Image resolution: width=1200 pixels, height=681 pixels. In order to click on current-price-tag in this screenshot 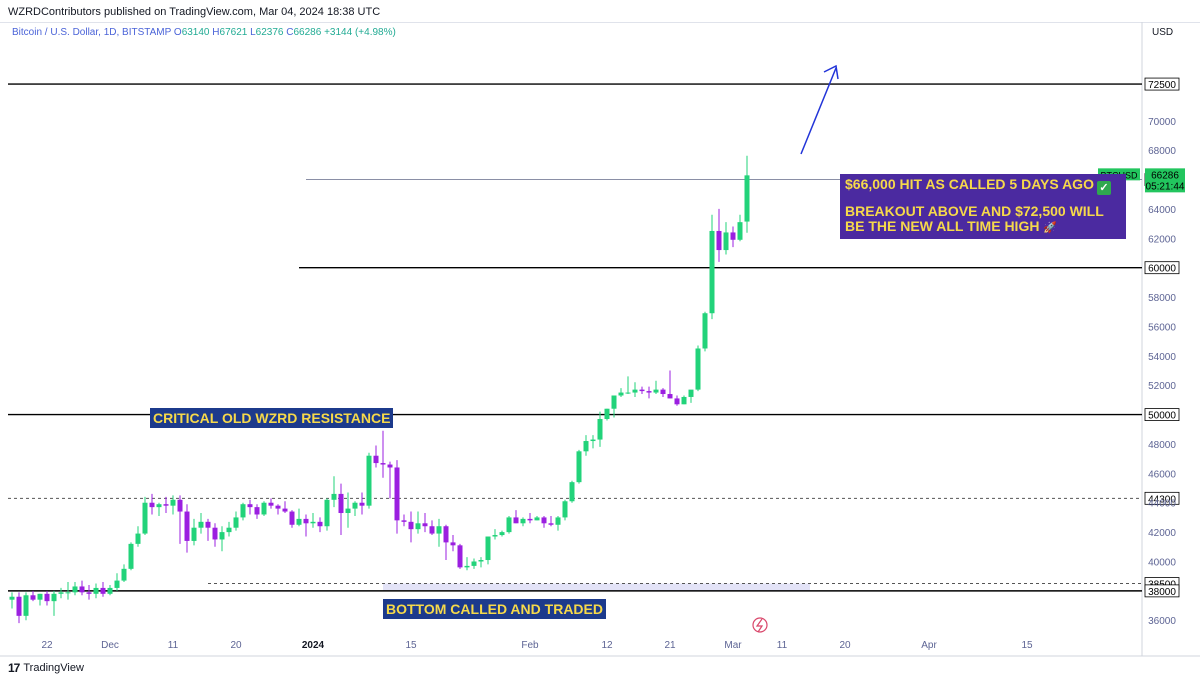, I will do `click(1165, 180)`.